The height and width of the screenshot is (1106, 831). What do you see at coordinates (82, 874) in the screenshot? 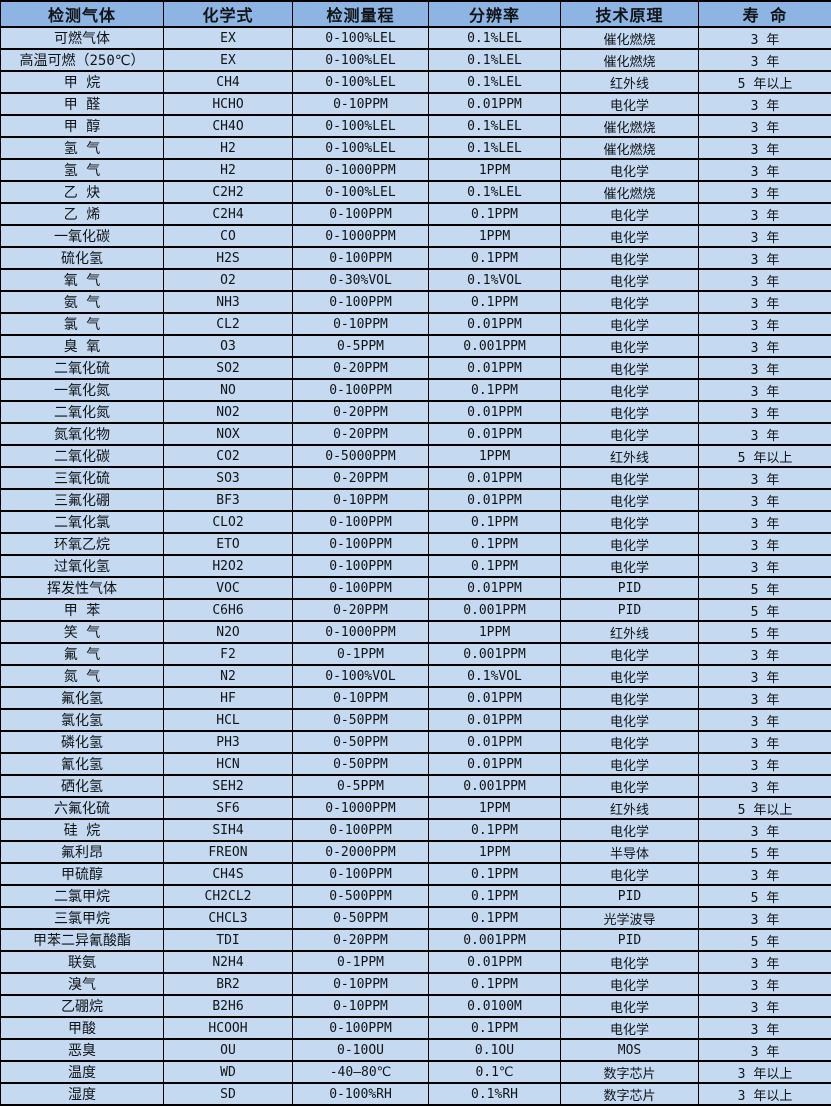
I see `cell-gas: 甲硫醇` at bounding box center [82, 874].